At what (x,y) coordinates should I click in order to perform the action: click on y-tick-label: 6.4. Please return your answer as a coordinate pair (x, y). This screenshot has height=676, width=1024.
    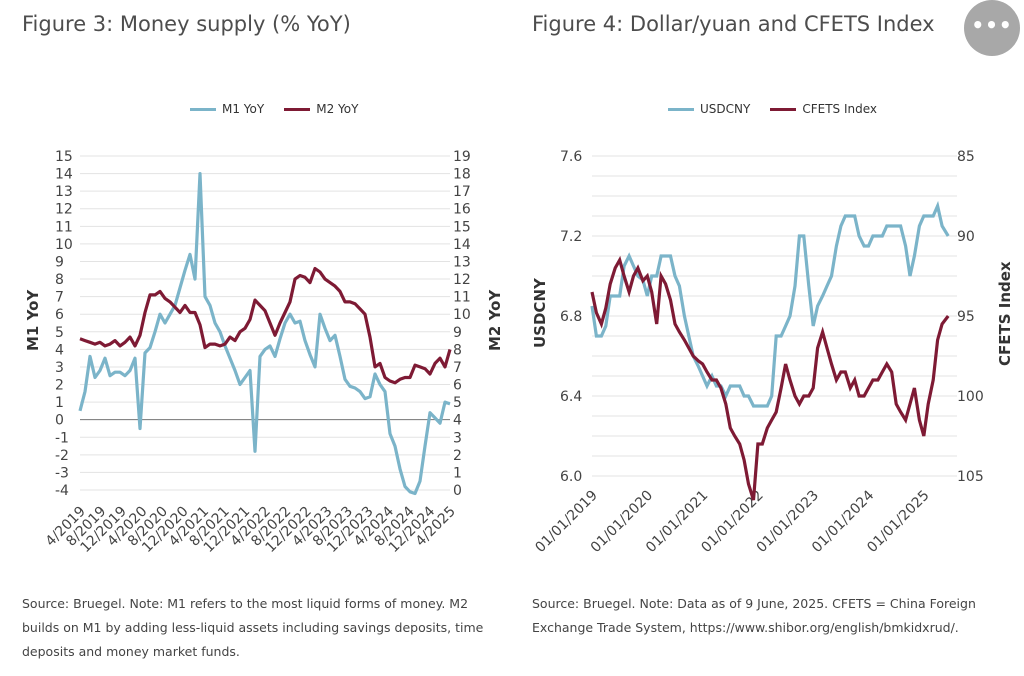
    Looking at the image, I should click on (571, 397).